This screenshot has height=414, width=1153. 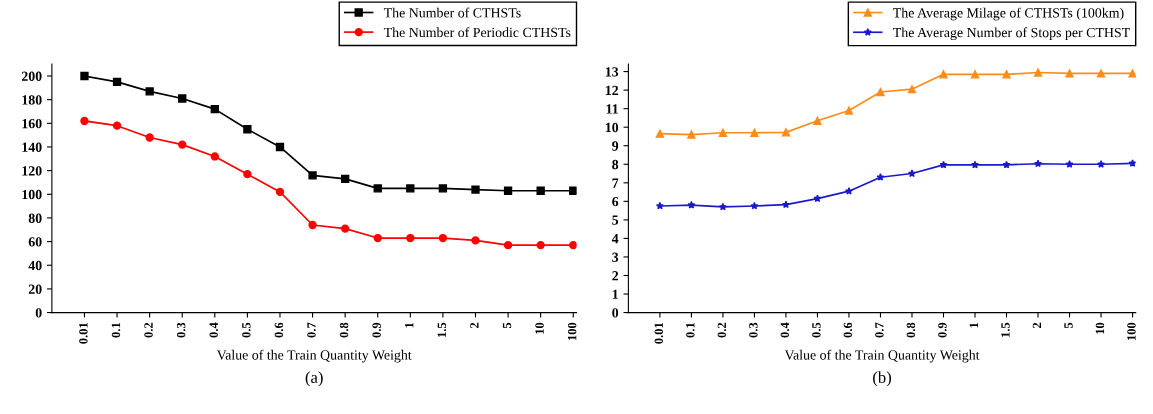 What do you see at coordinates (35, 289) in the screenshot?
I see `y-tick-label: 20` at bounding box center [35, 289].